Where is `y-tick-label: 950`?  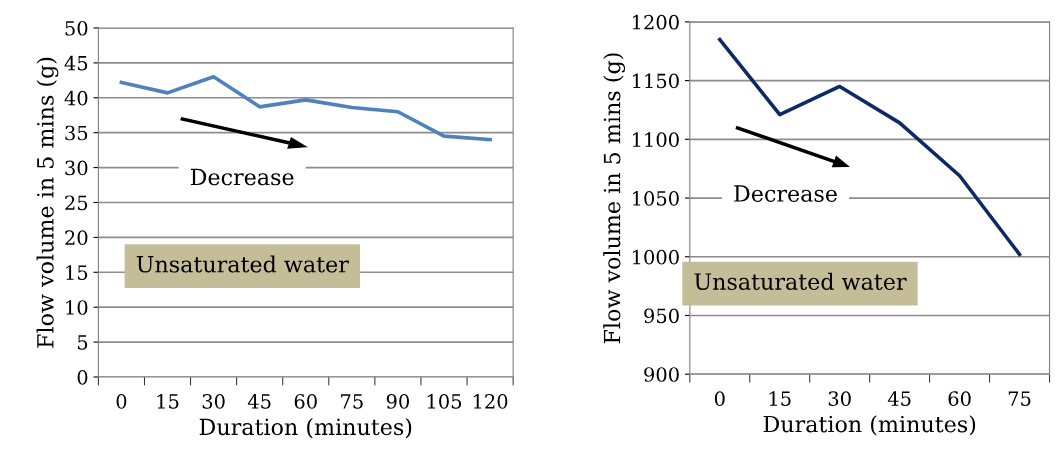 y-tick-label: 950 is located at coordinates (661, 316).